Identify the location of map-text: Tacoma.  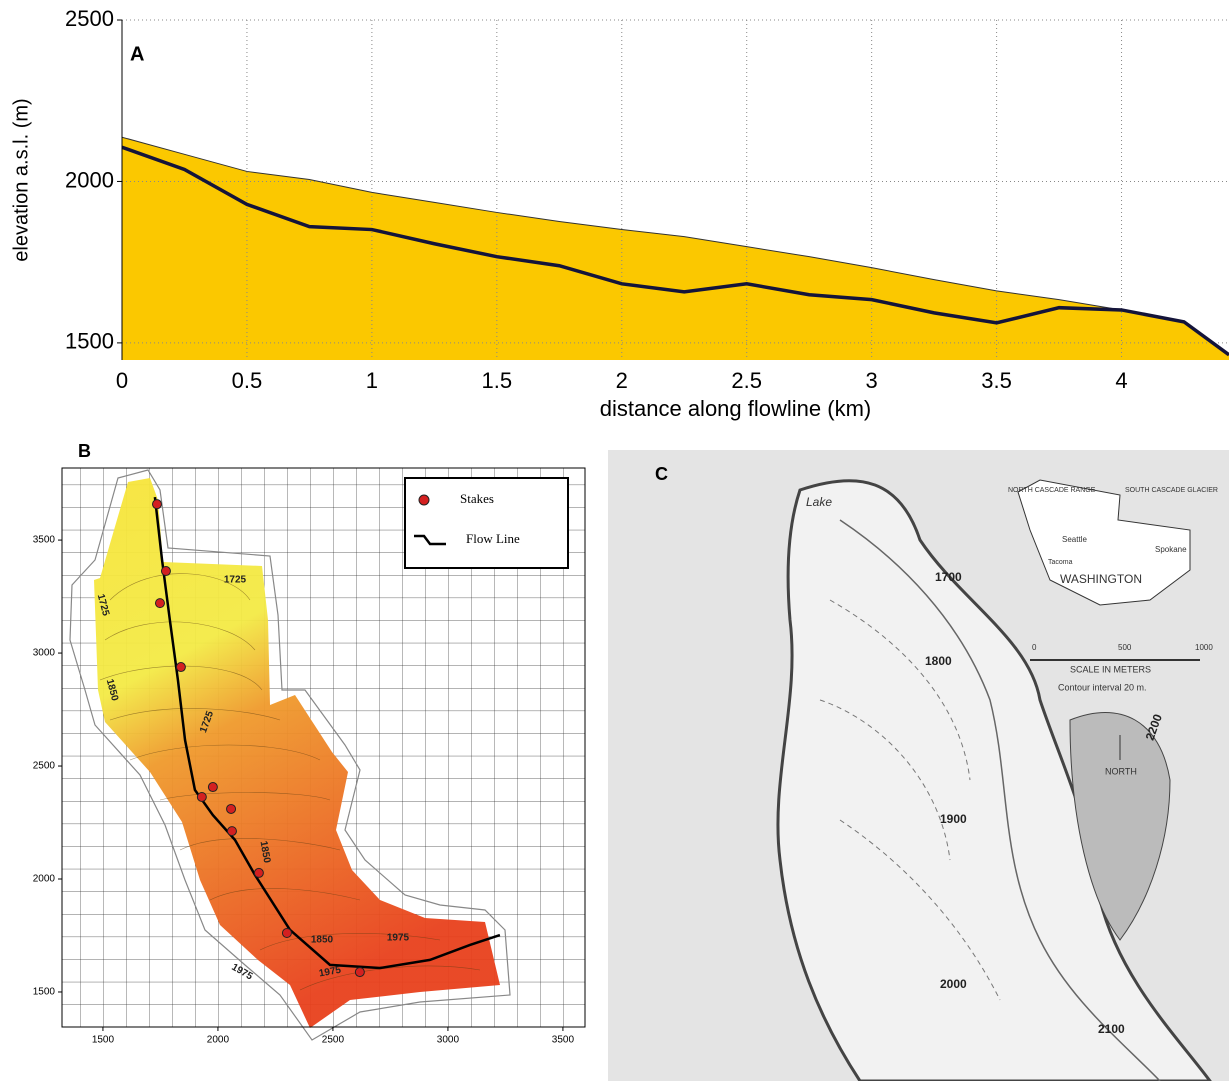
(1060, 562).